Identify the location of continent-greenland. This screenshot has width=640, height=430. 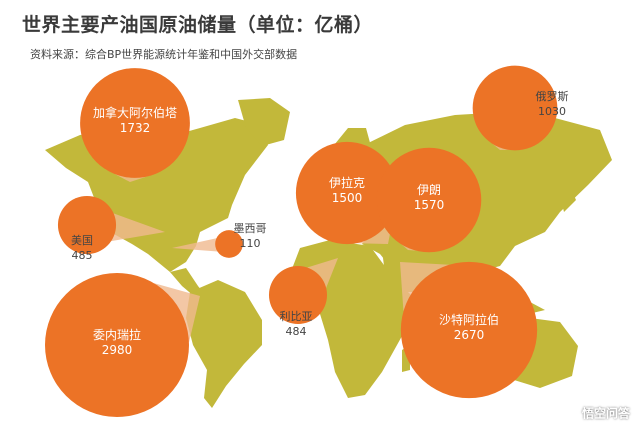
(264, 122).